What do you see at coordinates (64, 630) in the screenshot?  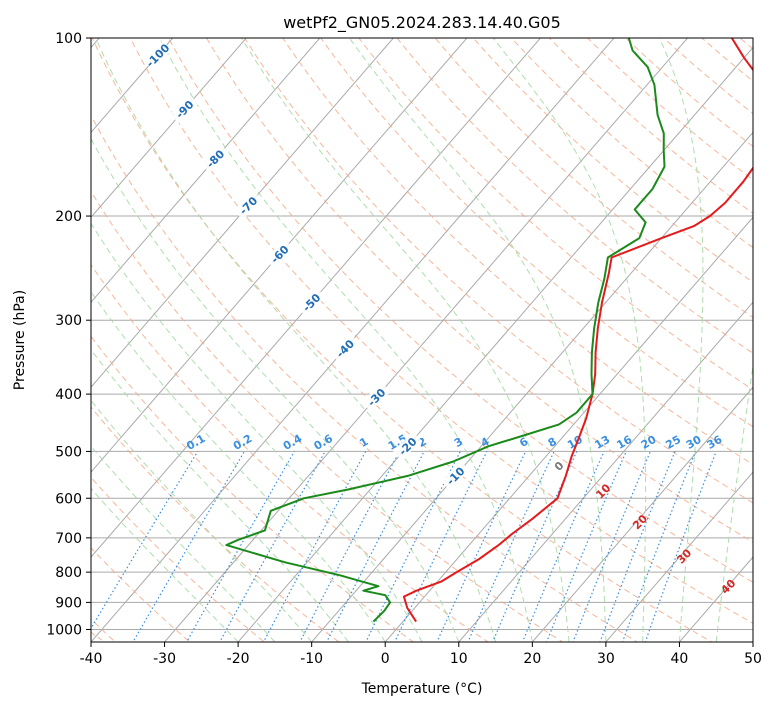 I see `y-tick-label: 1000` at bounding box center [64, 630].